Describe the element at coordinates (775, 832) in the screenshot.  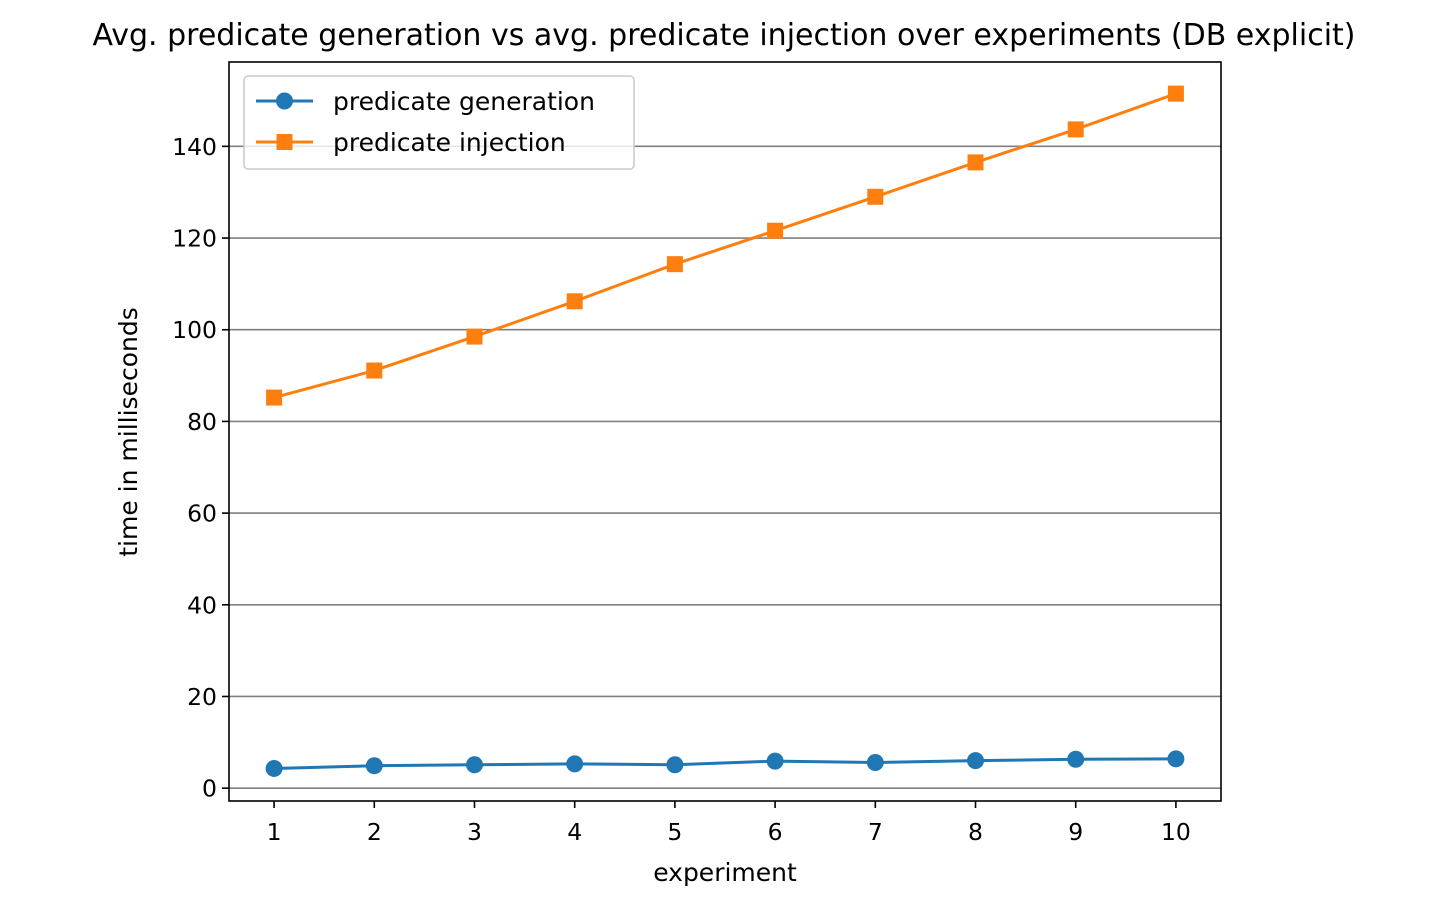
I see `x-tick-label: 6` at that location.